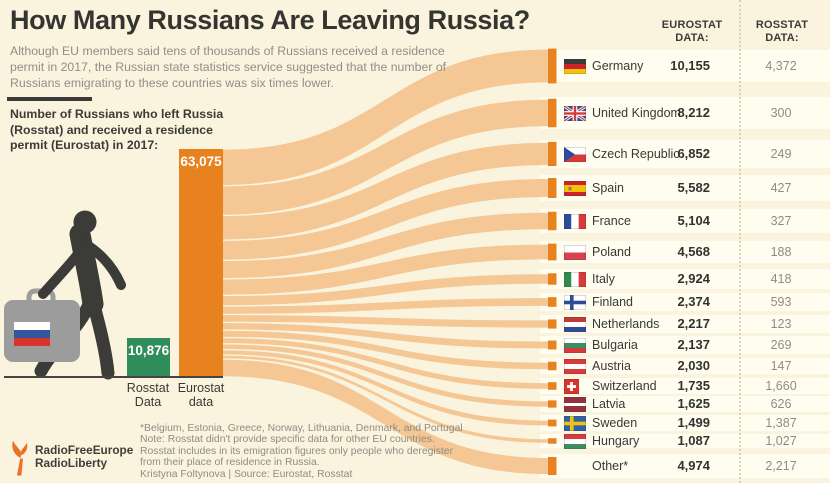 This screenshot has height=483, width=830. I want to click on rosstat-column-header: ROSSTAT DATA:, so click(782, 31).